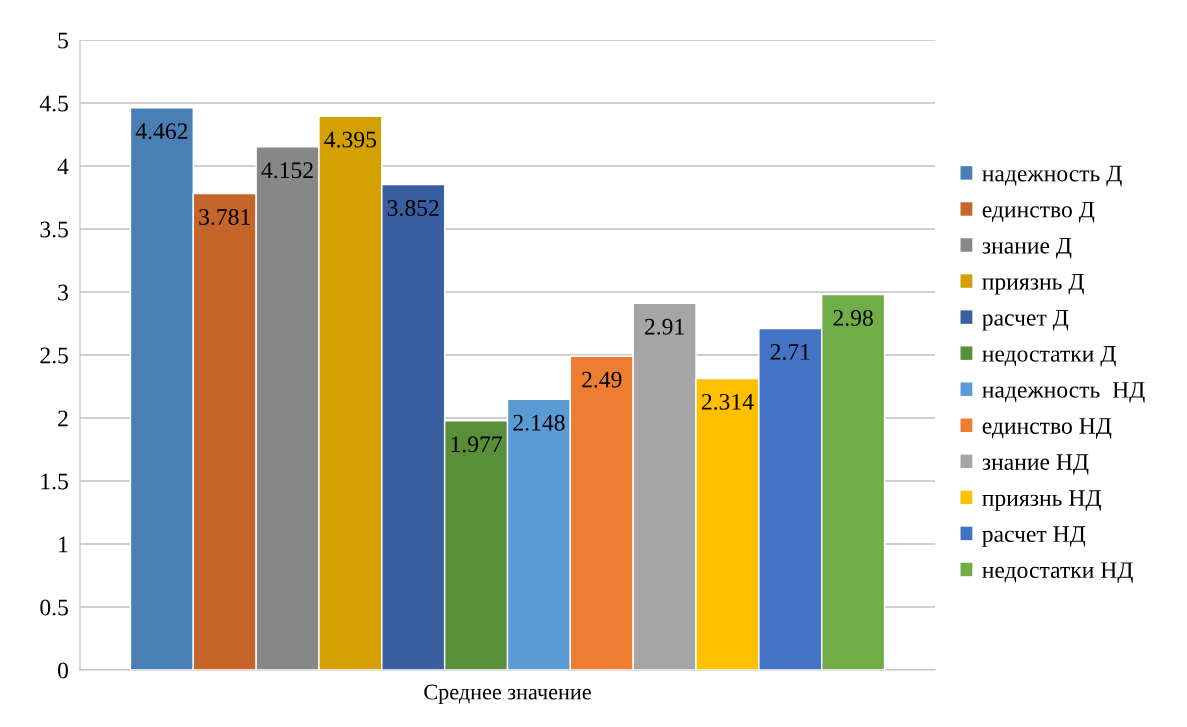 The height and width of the screenshot is (727, 1187). What do you see at coordinates (507, 694) in the screenshot?
I see `x-tick-label: Среднее значение` at bounding box center [507, 694].